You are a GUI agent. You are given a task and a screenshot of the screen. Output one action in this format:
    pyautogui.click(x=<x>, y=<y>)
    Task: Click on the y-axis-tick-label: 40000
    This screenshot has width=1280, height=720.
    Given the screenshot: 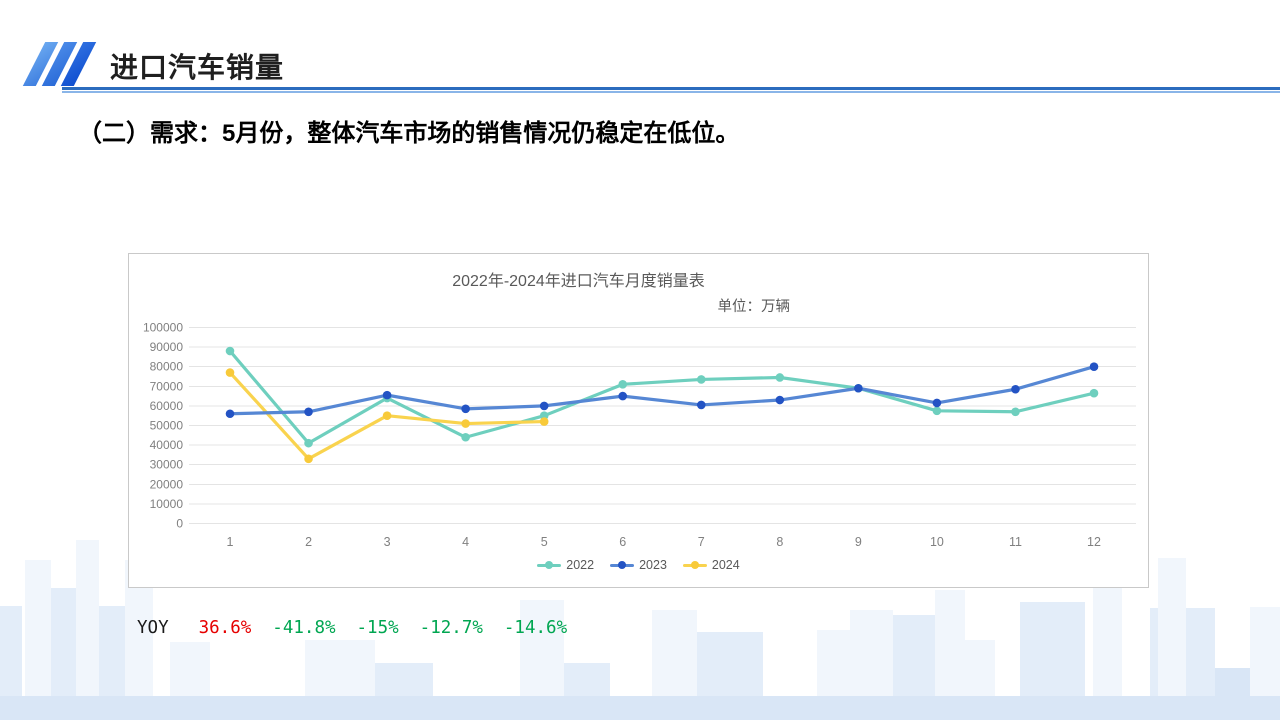 What is the action you would take?
    pyautogui.click(x=167, y=445)
    